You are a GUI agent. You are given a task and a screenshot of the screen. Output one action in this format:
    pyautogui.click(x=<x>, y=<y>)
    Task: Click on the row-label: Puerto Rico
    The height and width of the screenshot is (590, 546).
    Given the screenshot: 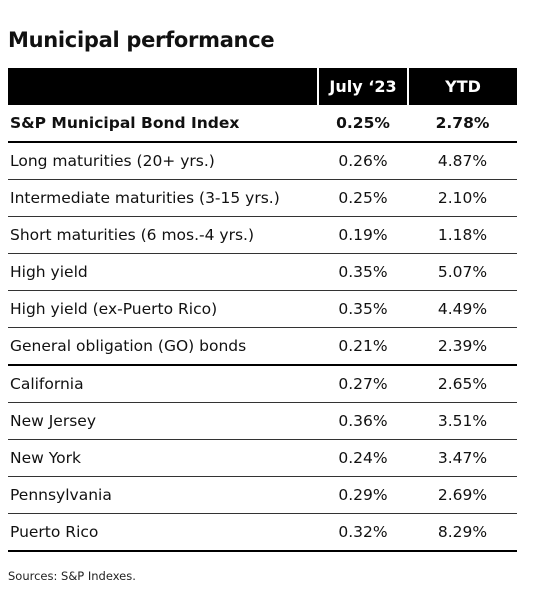 What is the action you would take?
    pyautogui.click(x=163, y=532)
    